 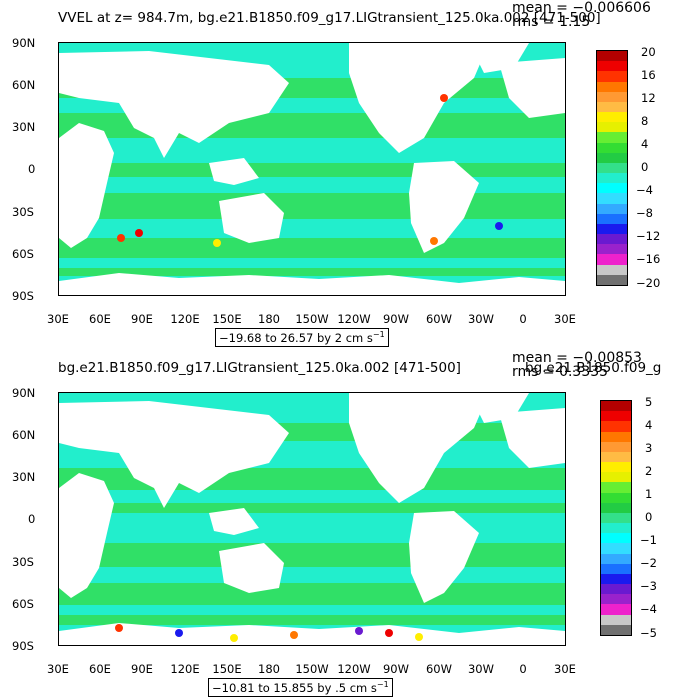 What do you see at coordinates (644, 190) in the screenshot?
I see `colorbar-label: −4` at bounding box center [644, 190].